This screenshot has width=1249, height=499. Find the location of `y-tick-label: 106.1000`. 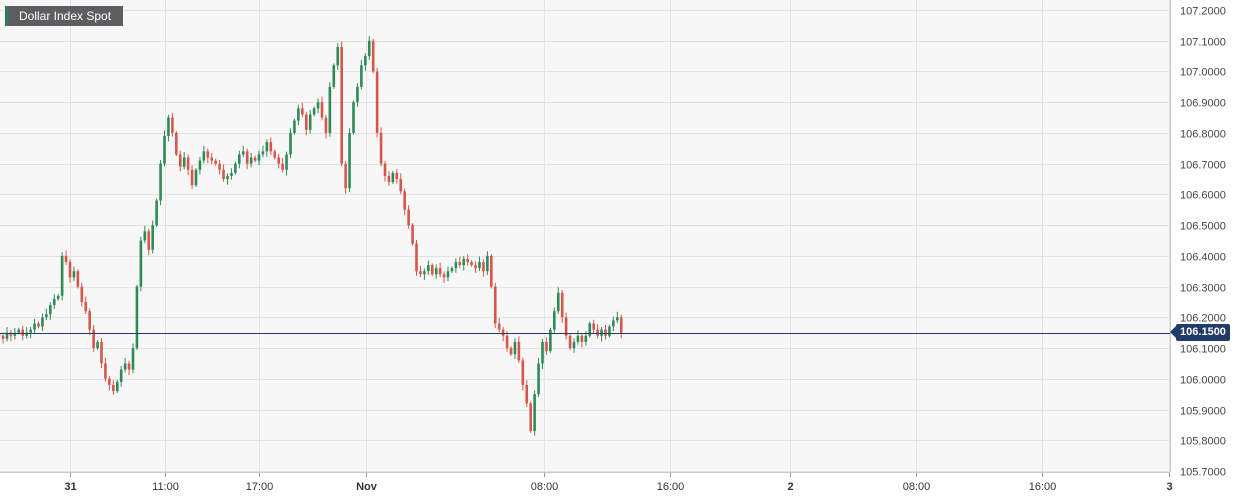

y-tick-label: 106.1000 is located at coordinates (1203, 350).